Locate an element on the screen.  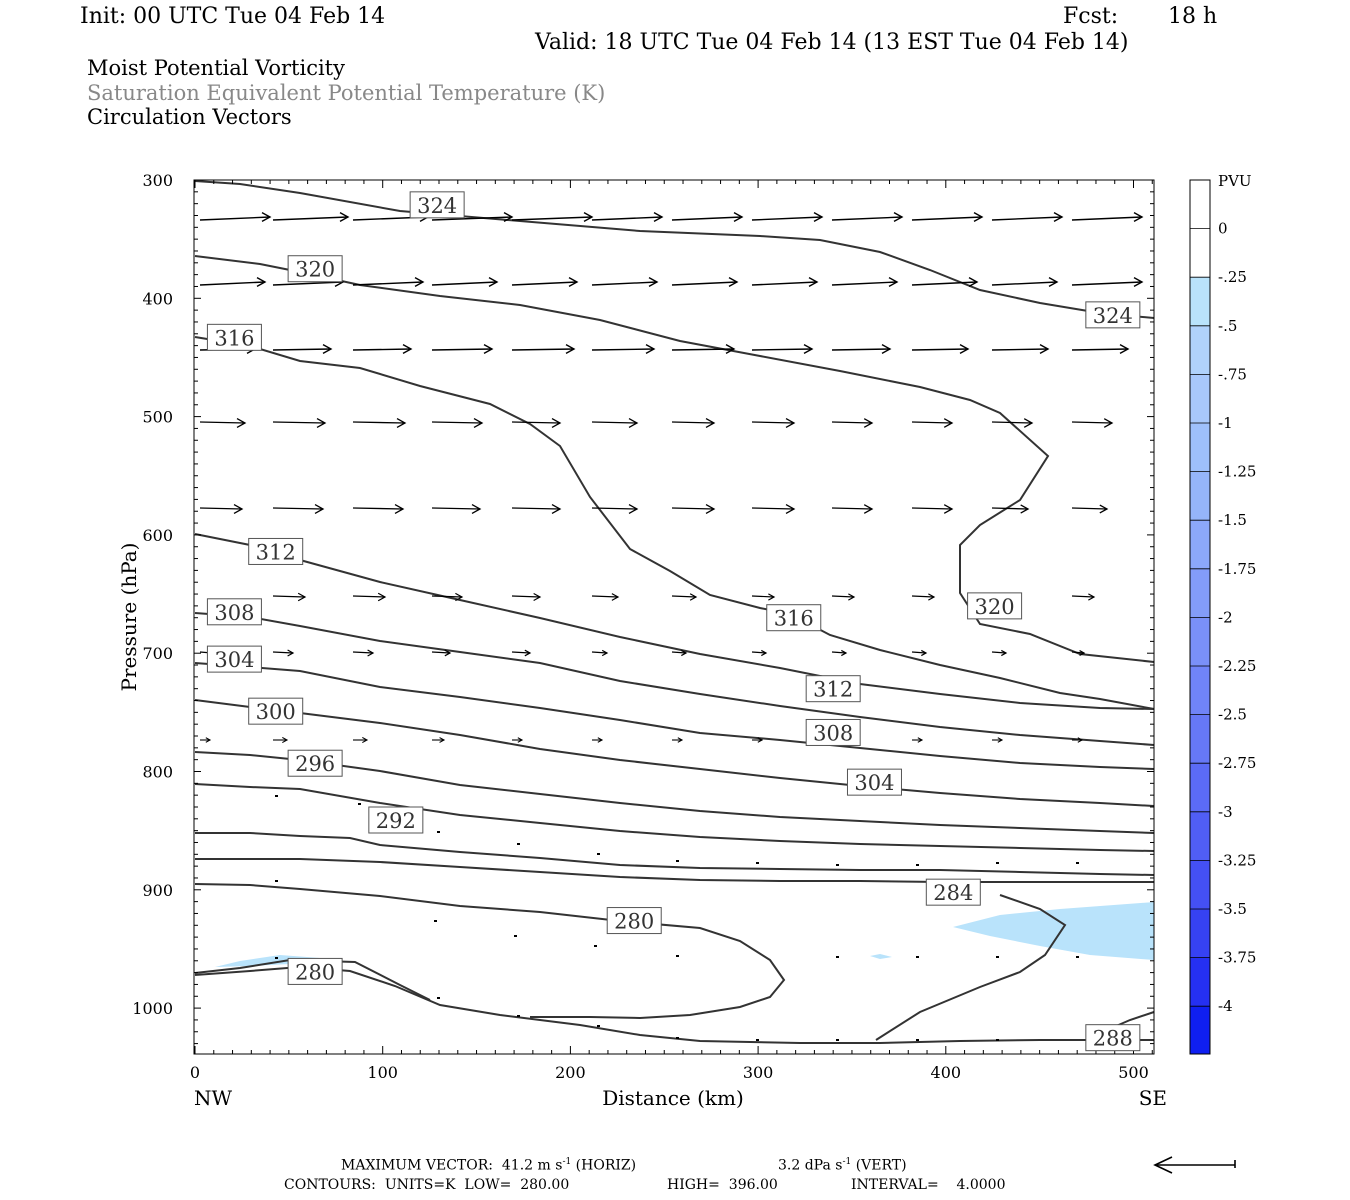
footer-interval: INTERVAL= 4.0000 is located at coordinates (928, 1185).